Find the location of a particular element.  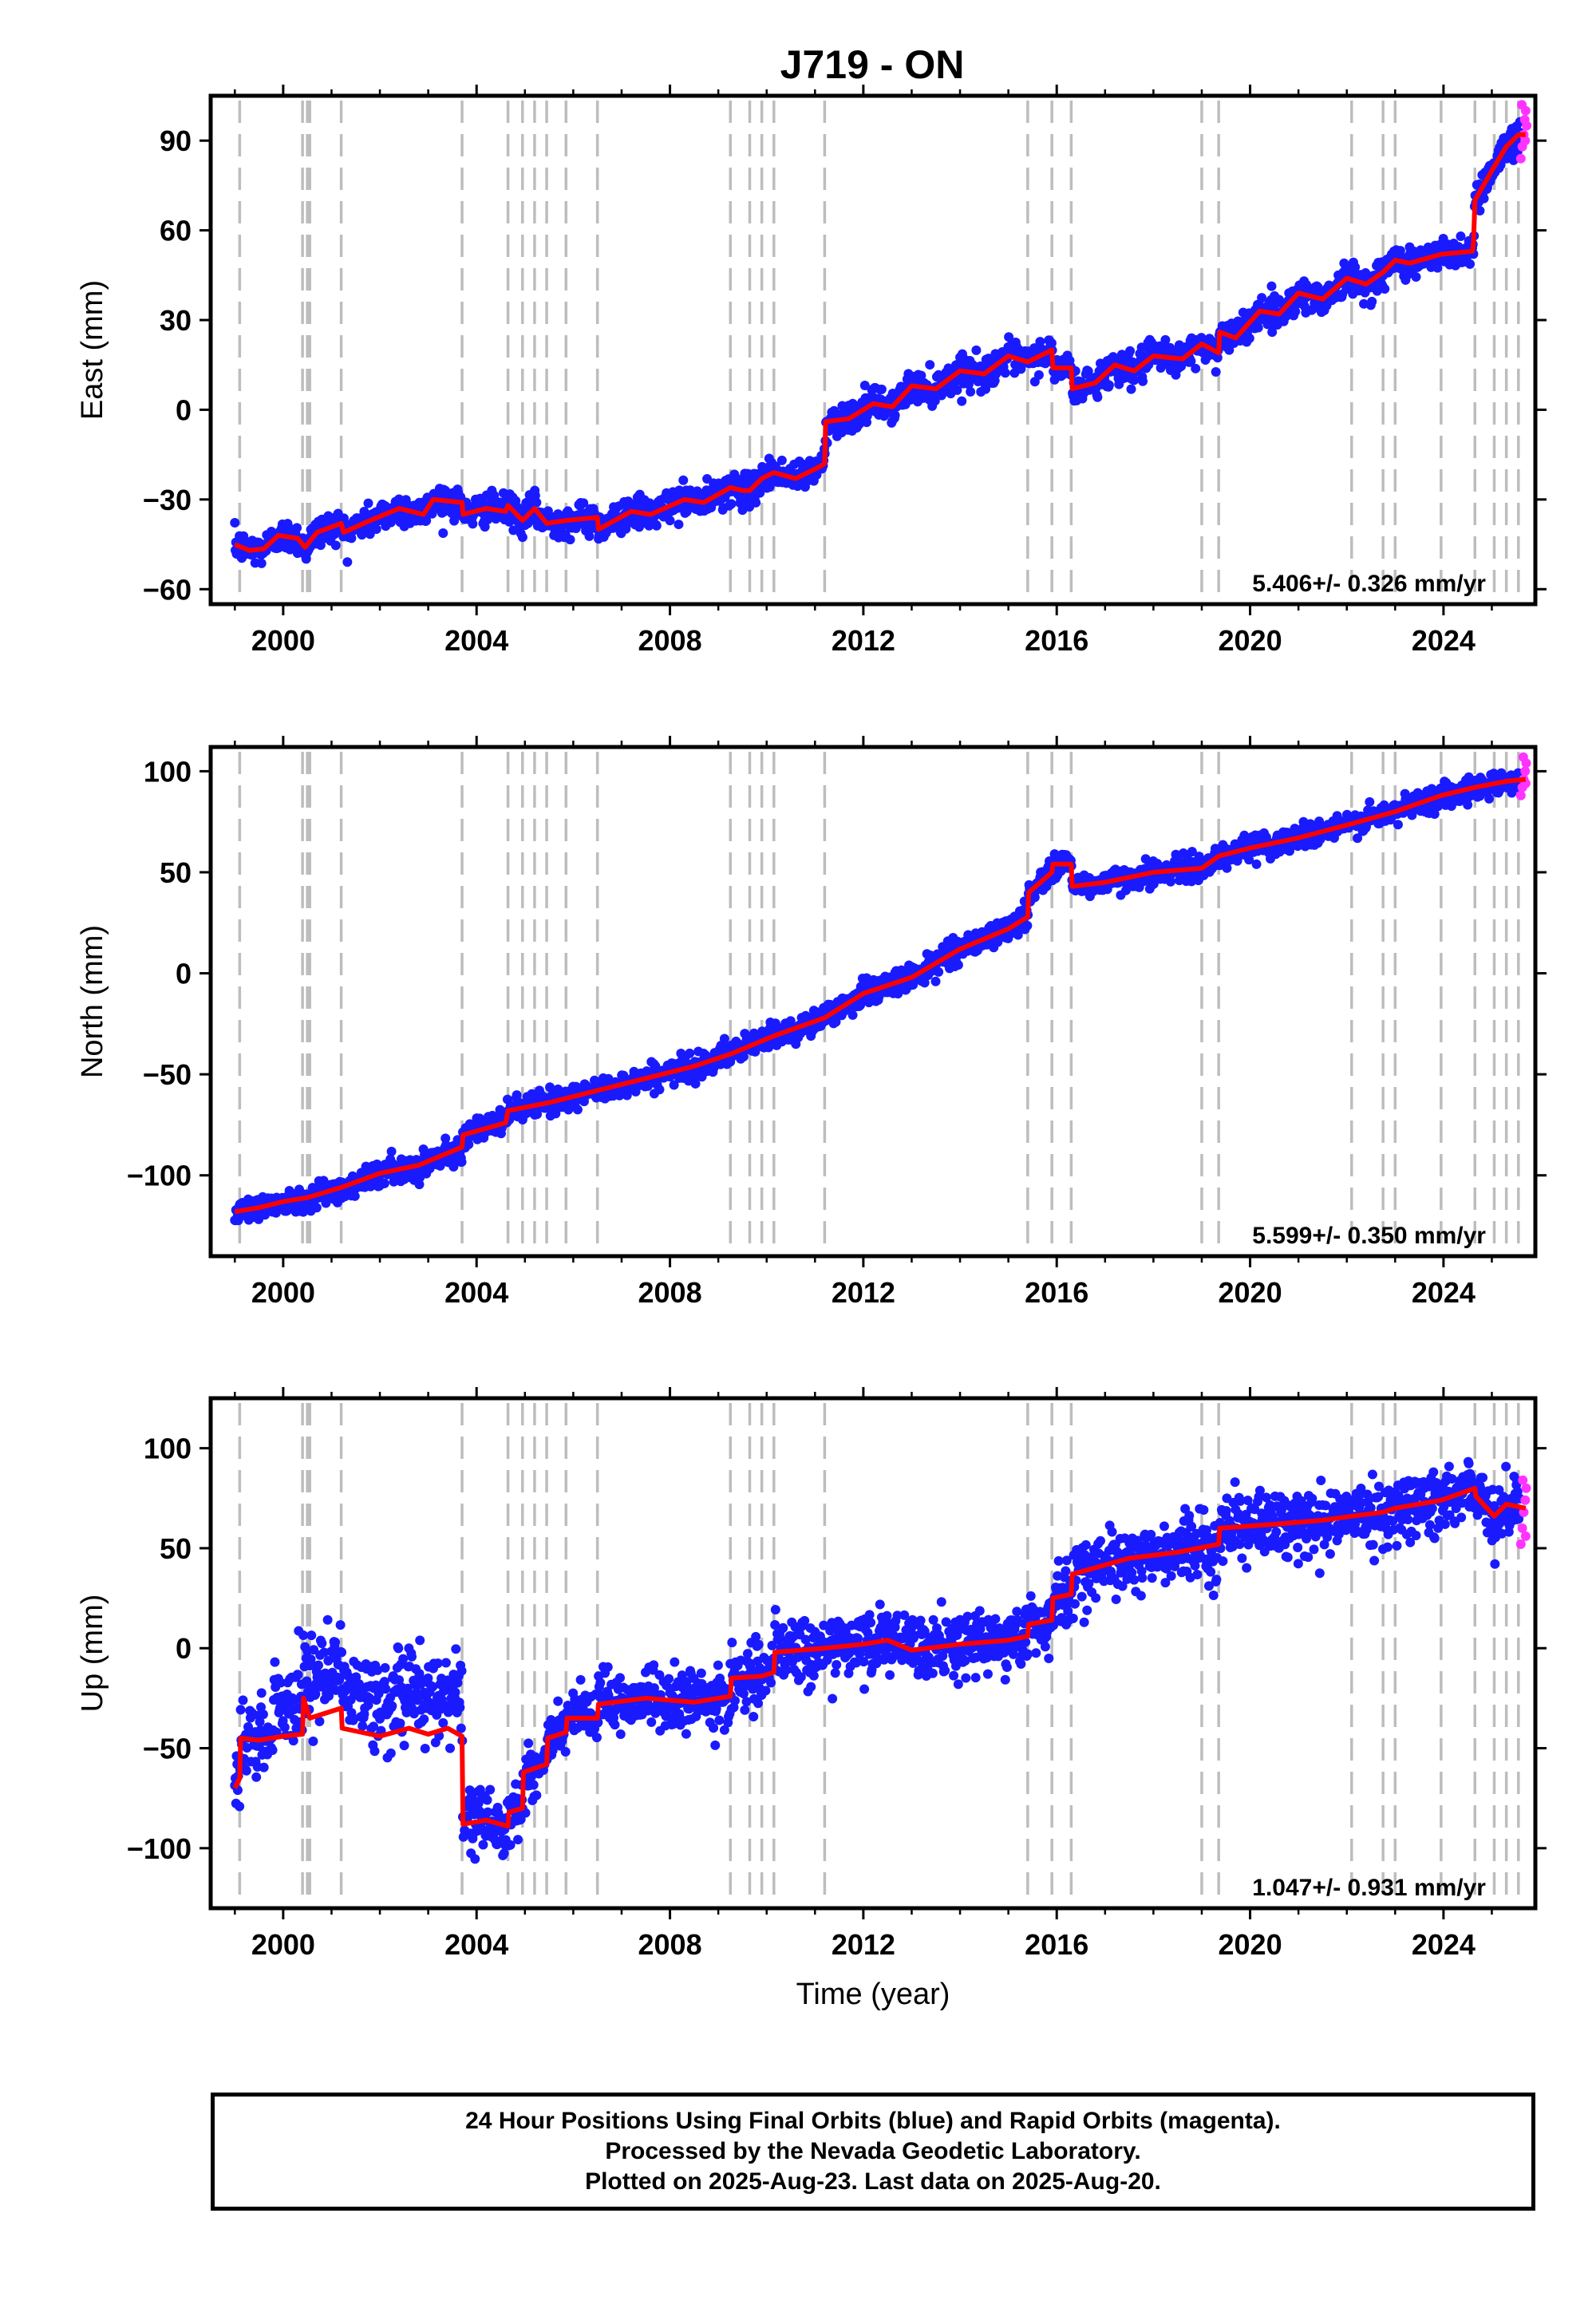

y-tick-label: −100 is located at coordinates (159, 1176).